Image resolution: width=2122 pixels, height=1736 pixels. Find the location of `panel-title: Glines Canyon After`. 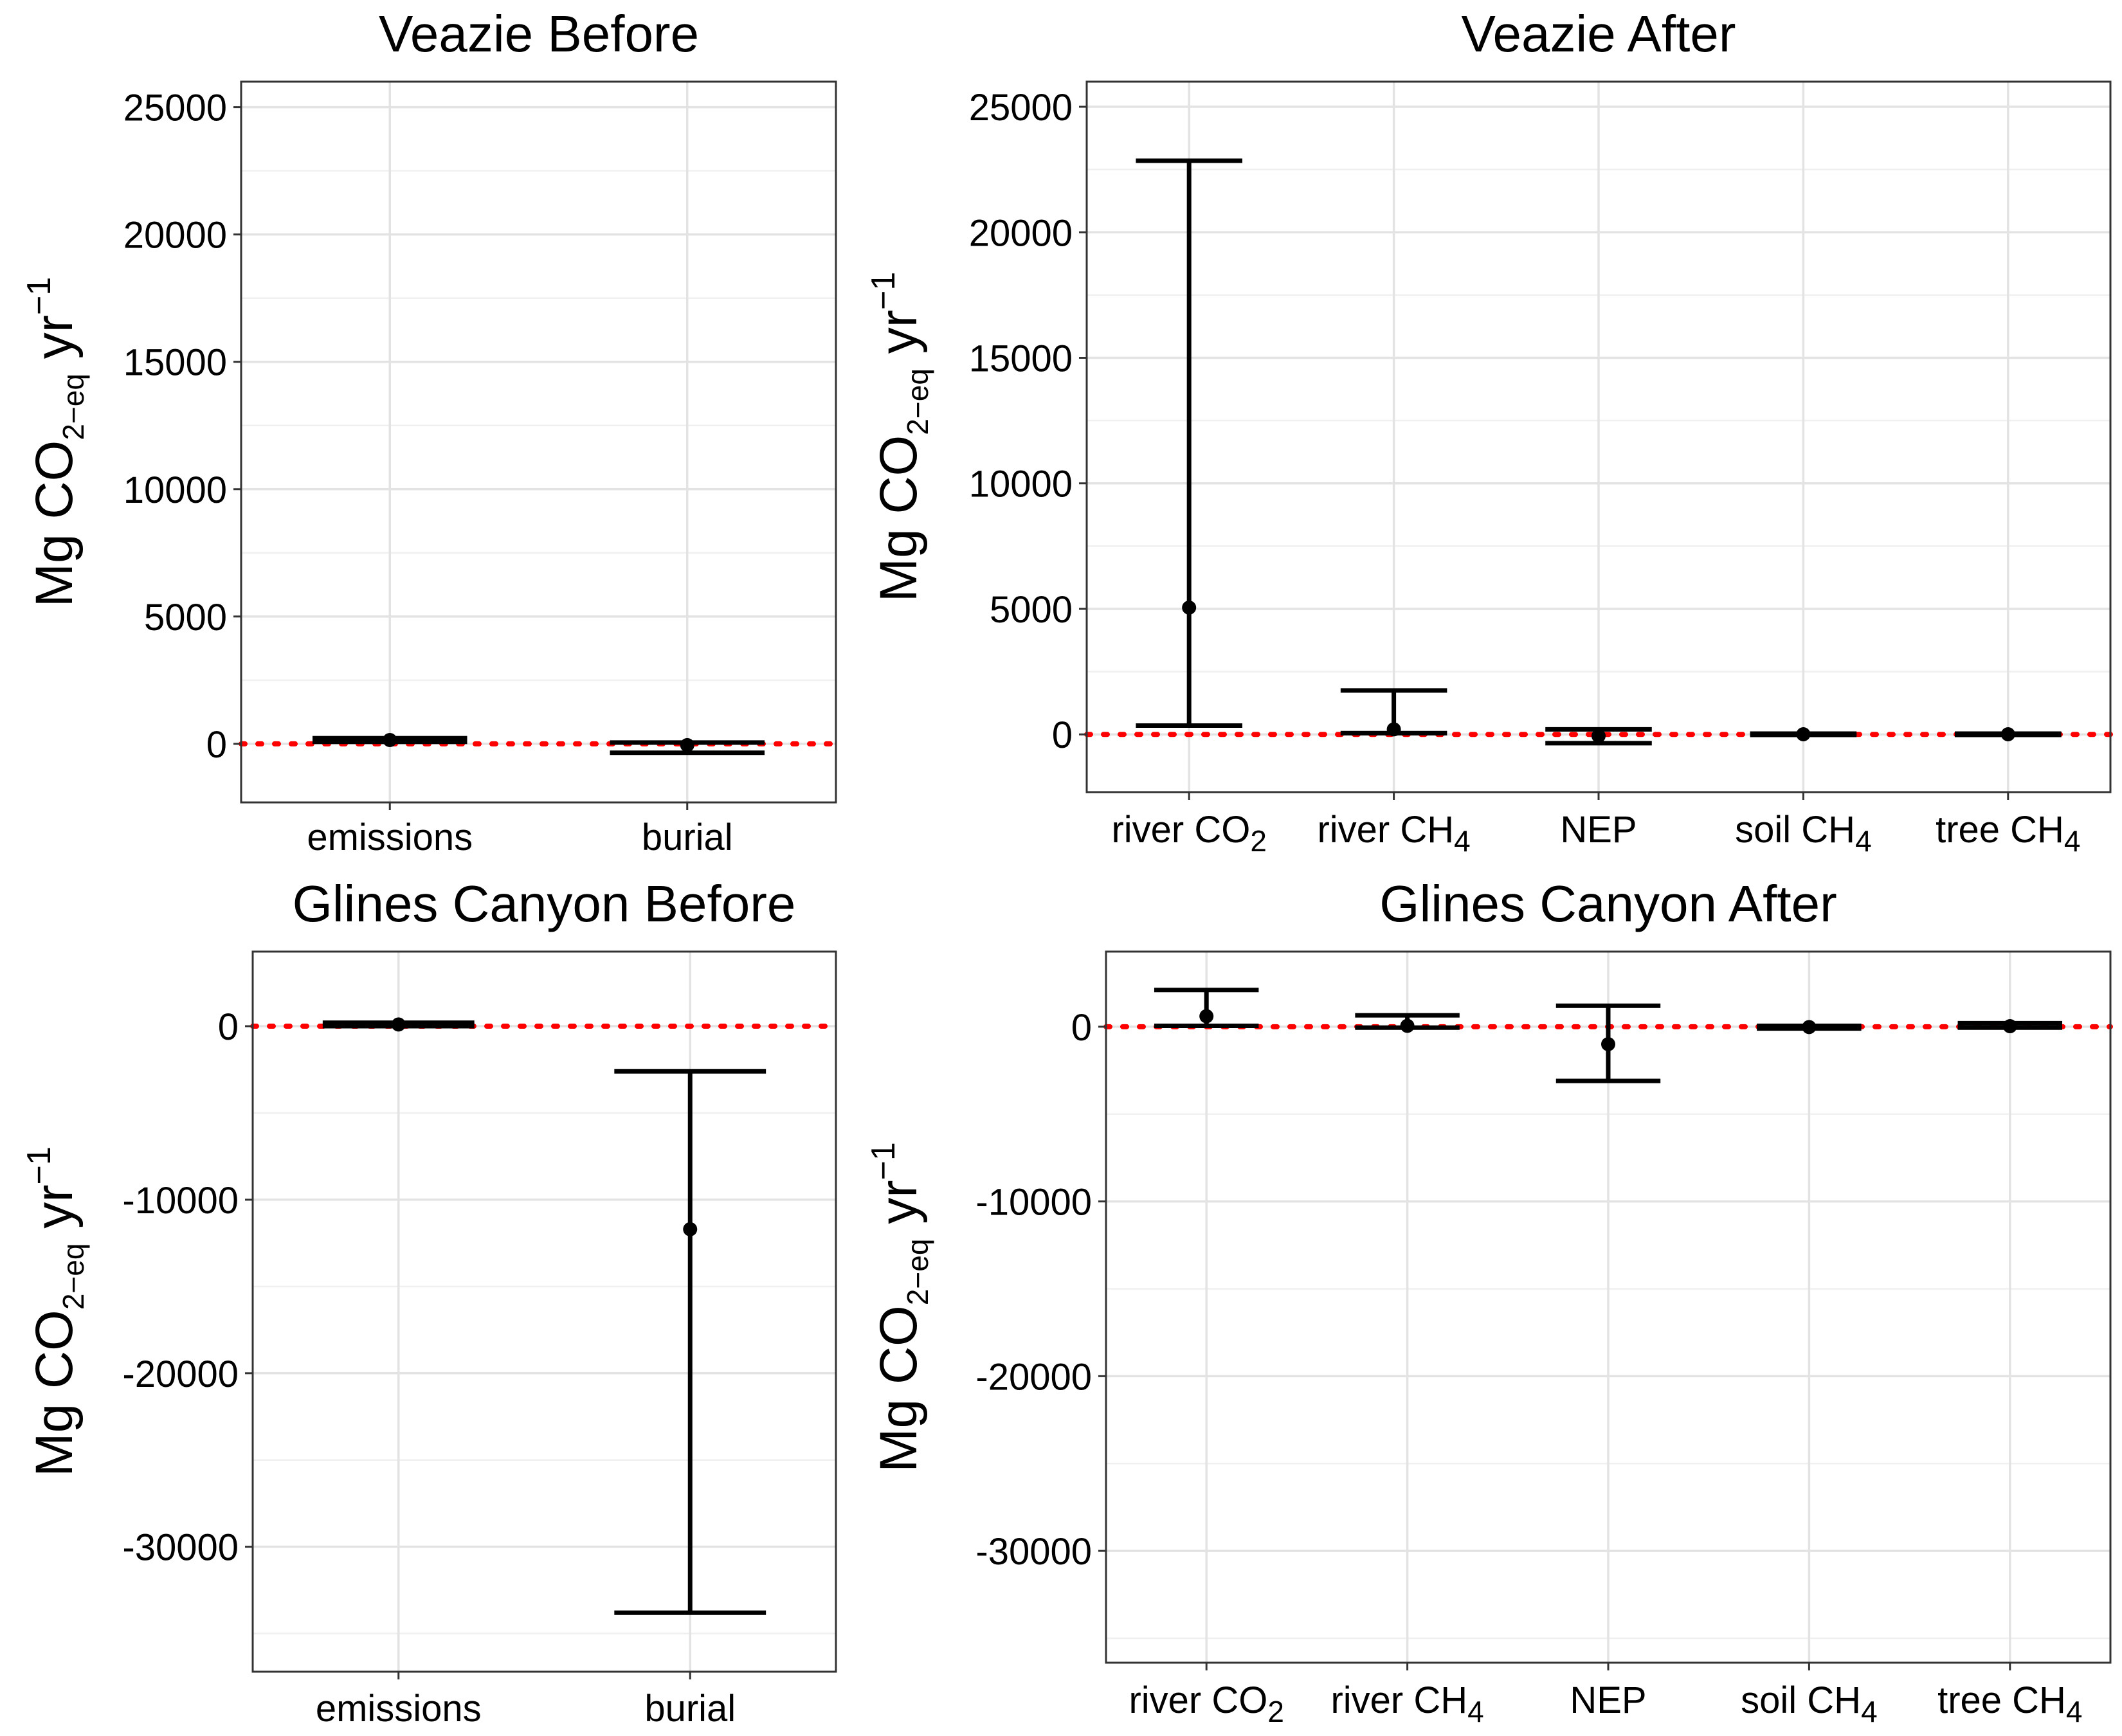

panel-title: Glines Canyon After is located at coordinates (1607, 903).